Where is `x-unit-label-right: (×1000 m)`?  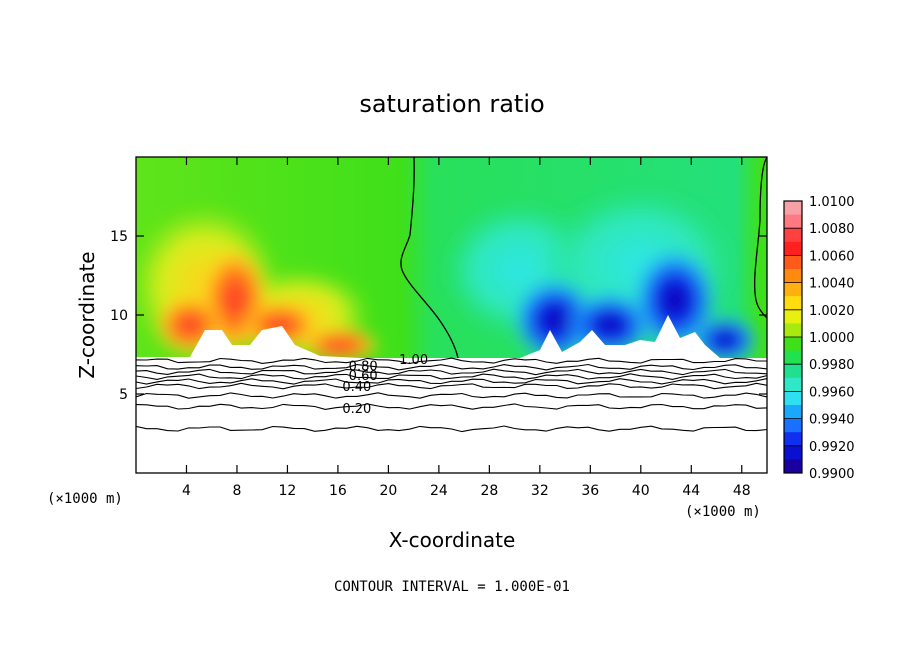
x-unit-label-right: (×1000 m) is located at coordinates (723, 512).